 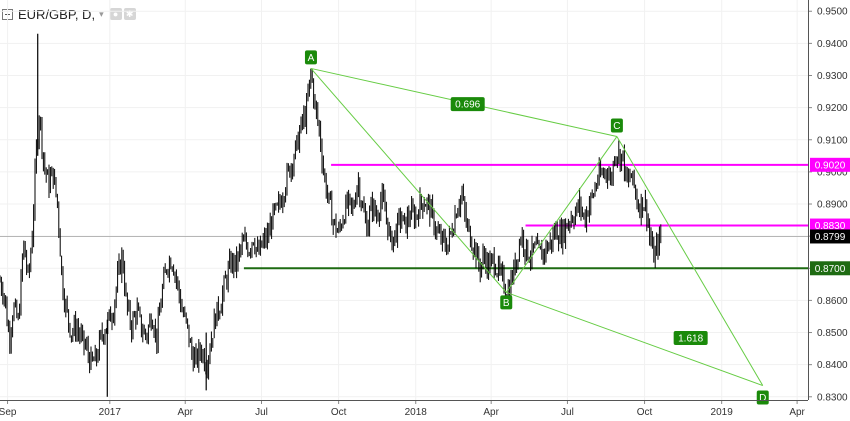 I want to click on leg-cd, so click(x=690, y=261).